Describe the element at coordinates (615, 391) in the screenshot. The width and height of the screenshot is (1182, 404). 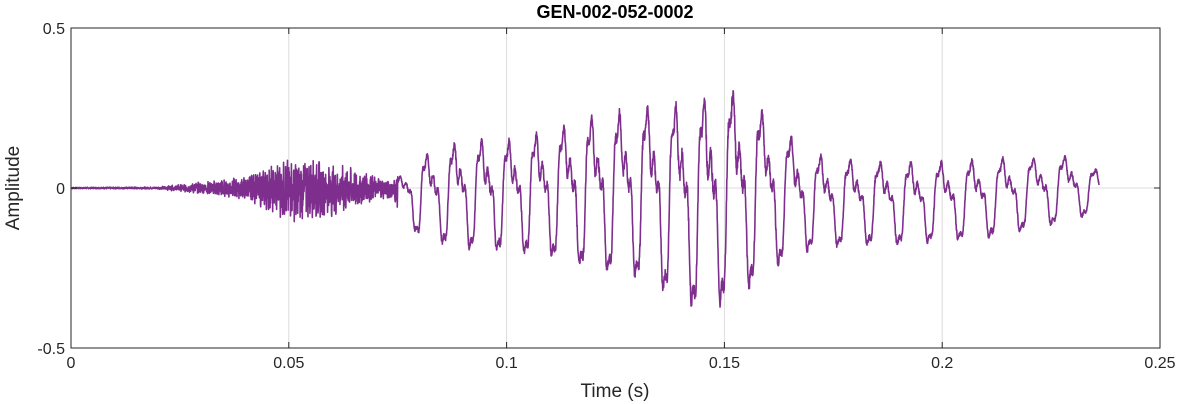
I see `x-axis-label: Time (s)` at that location.